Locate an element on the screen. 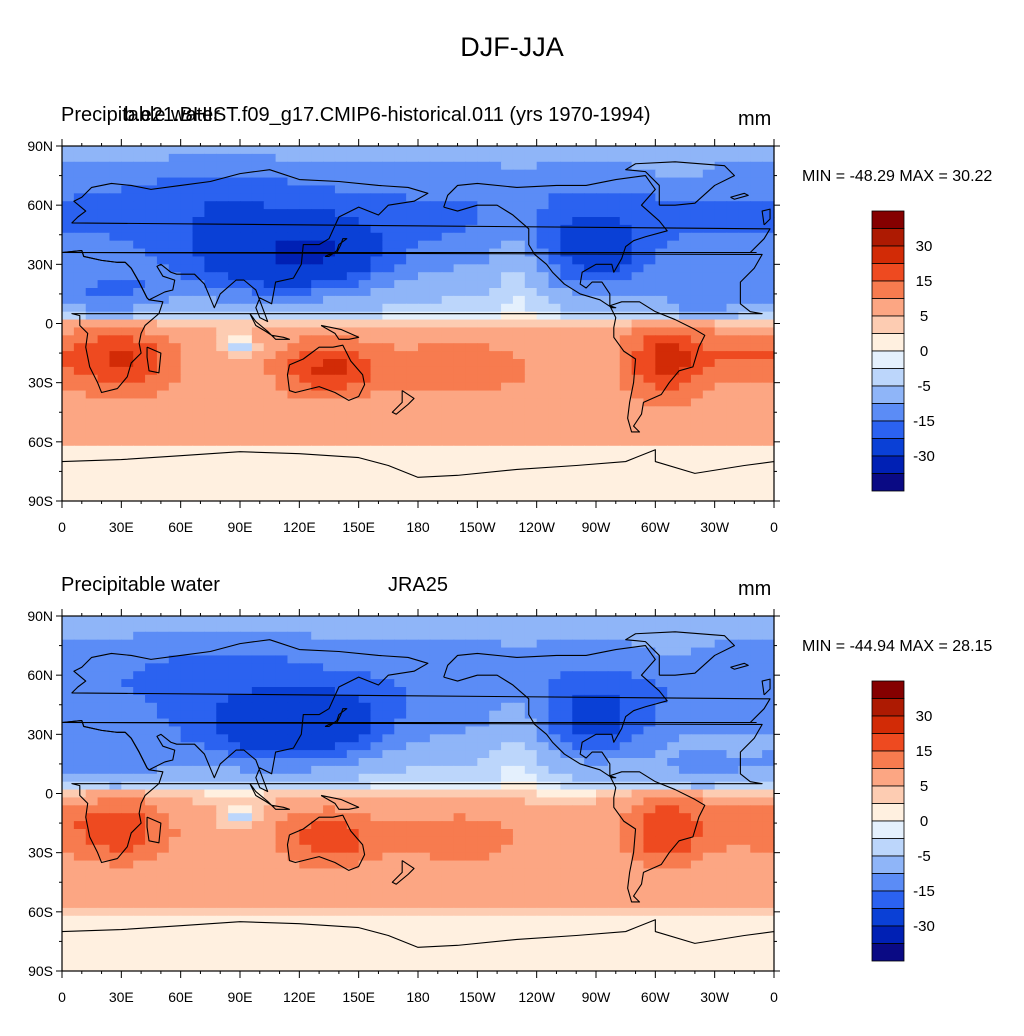 The image size is (1024, 1036). min-max-readout: MIN = -44.94 MAX = 28.15 is located at coordinates (897, 647).